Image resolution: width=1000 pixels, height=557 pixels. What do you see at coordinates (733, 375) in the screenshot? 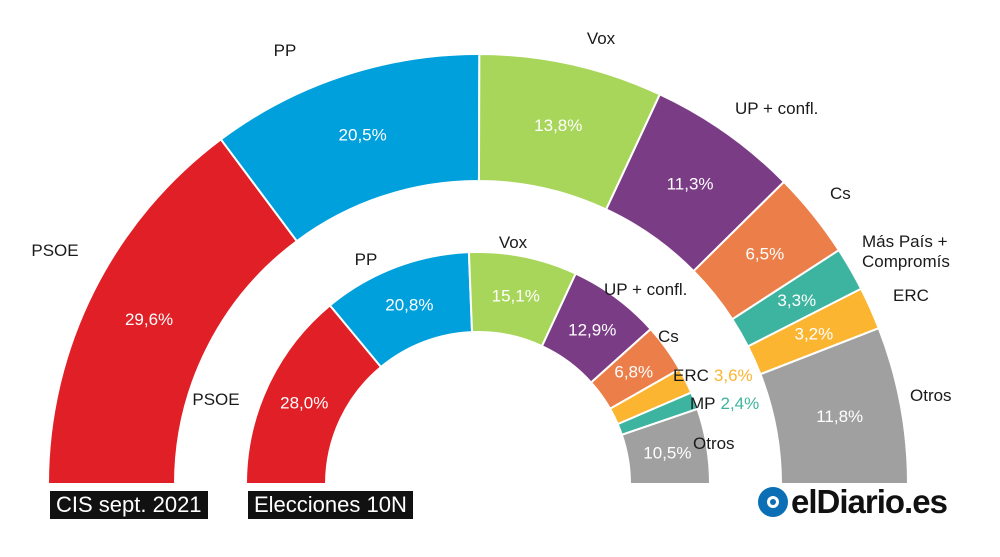
I see `inner-value-label-erc: 3,6%` at bounding box center [733, 375].